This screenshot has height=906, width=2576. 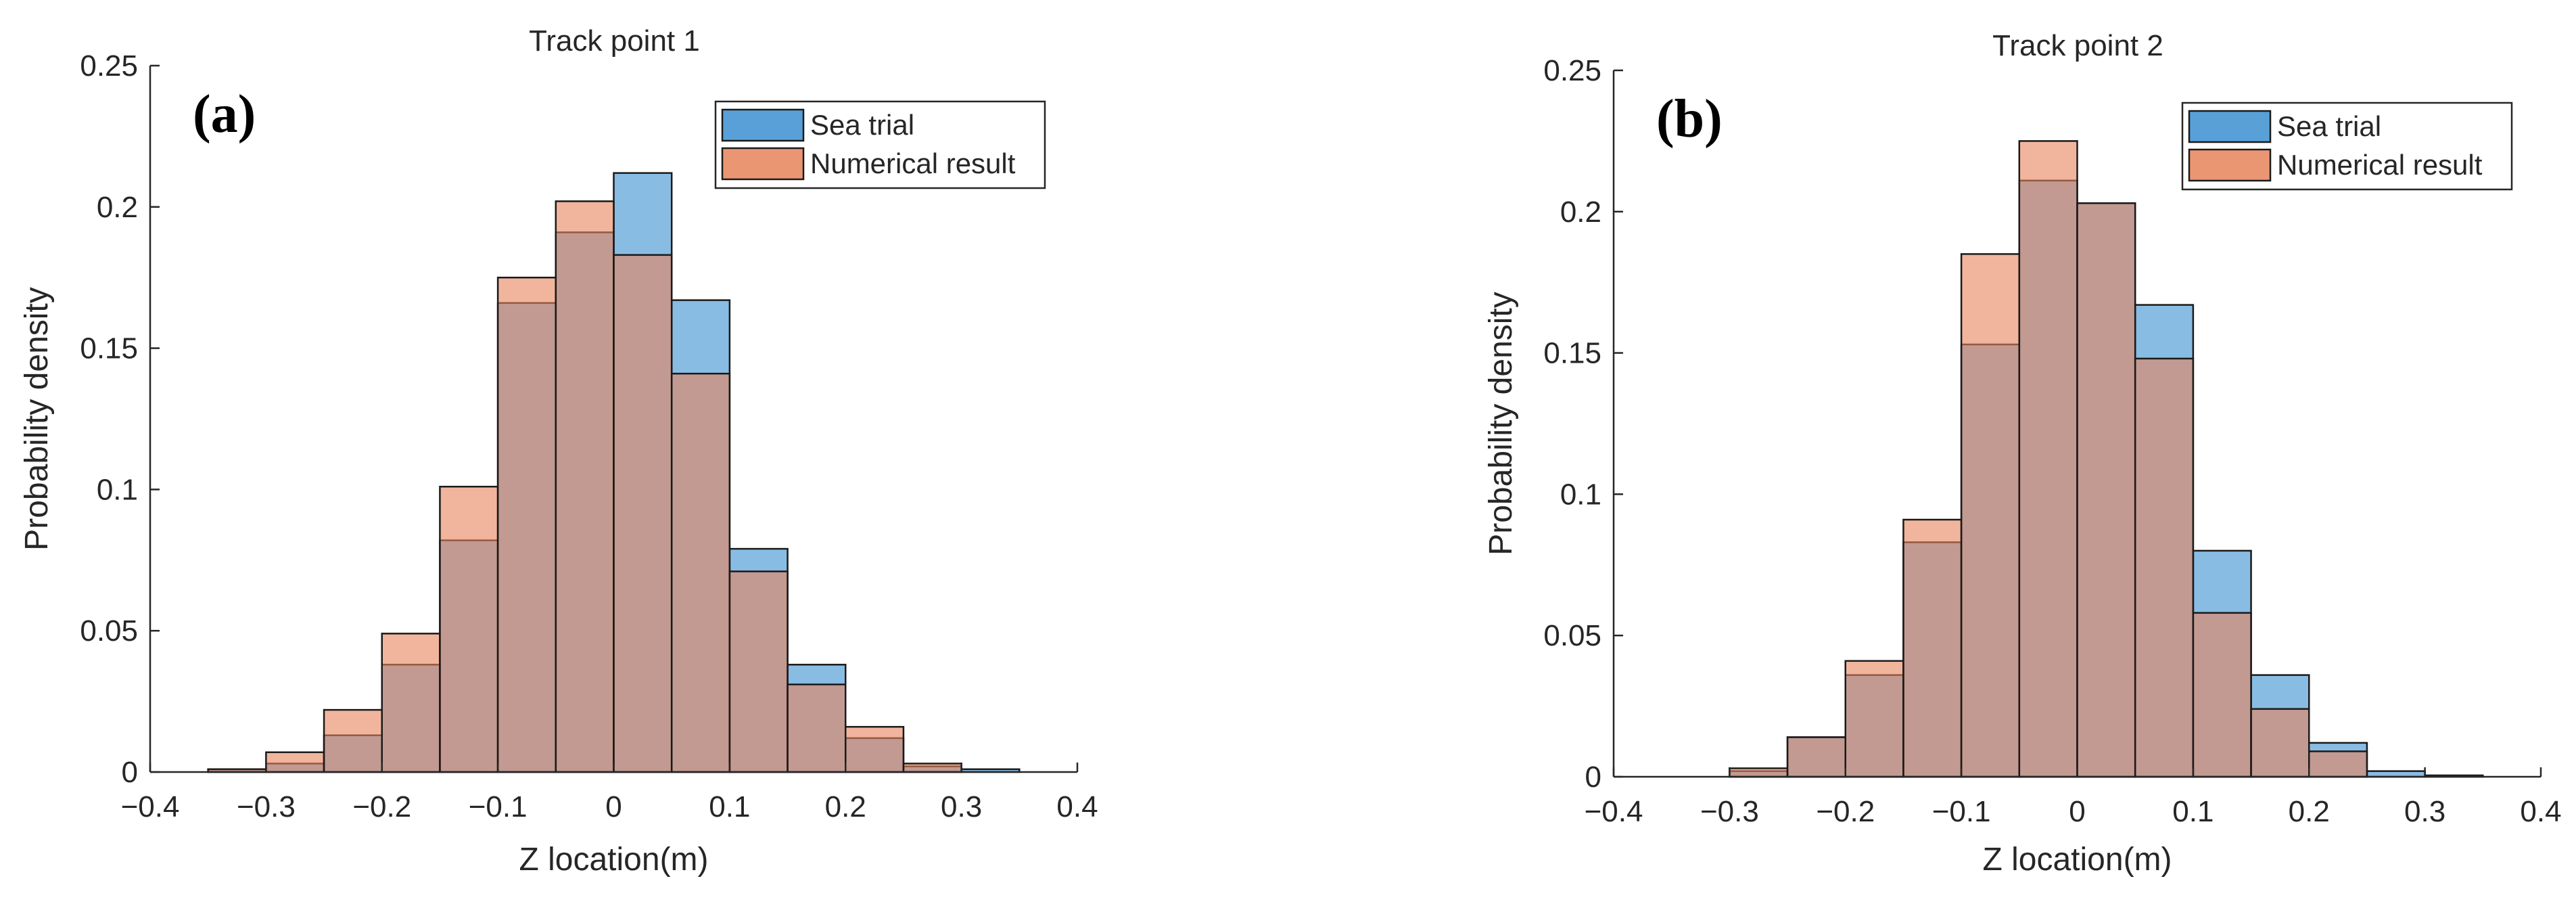 I want to click on panel-label: (b), so click(x=1689, y=119).